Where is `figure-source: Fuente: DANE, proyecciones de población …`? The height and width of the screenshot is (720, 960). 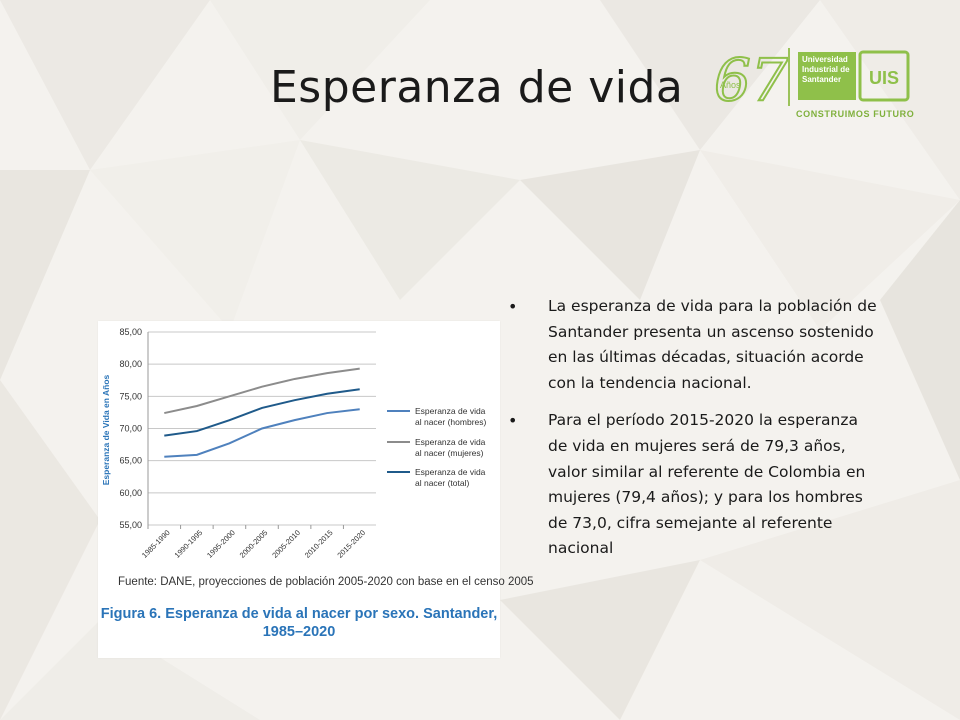 figure-source: Fuente: DANE, proyecciones de población … is located at coordinates (326, 582).